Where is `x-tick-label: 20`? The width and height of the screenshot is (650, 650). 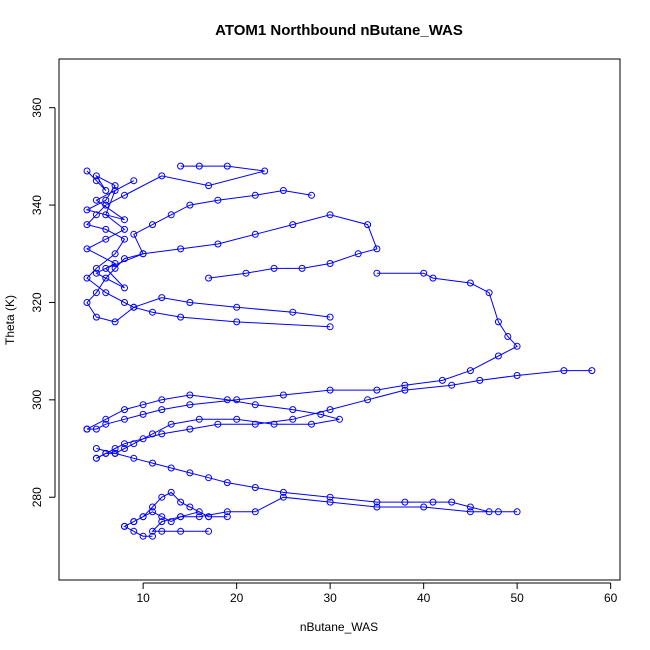
x-tick-label: 20 is located at coordinates (237, 598).